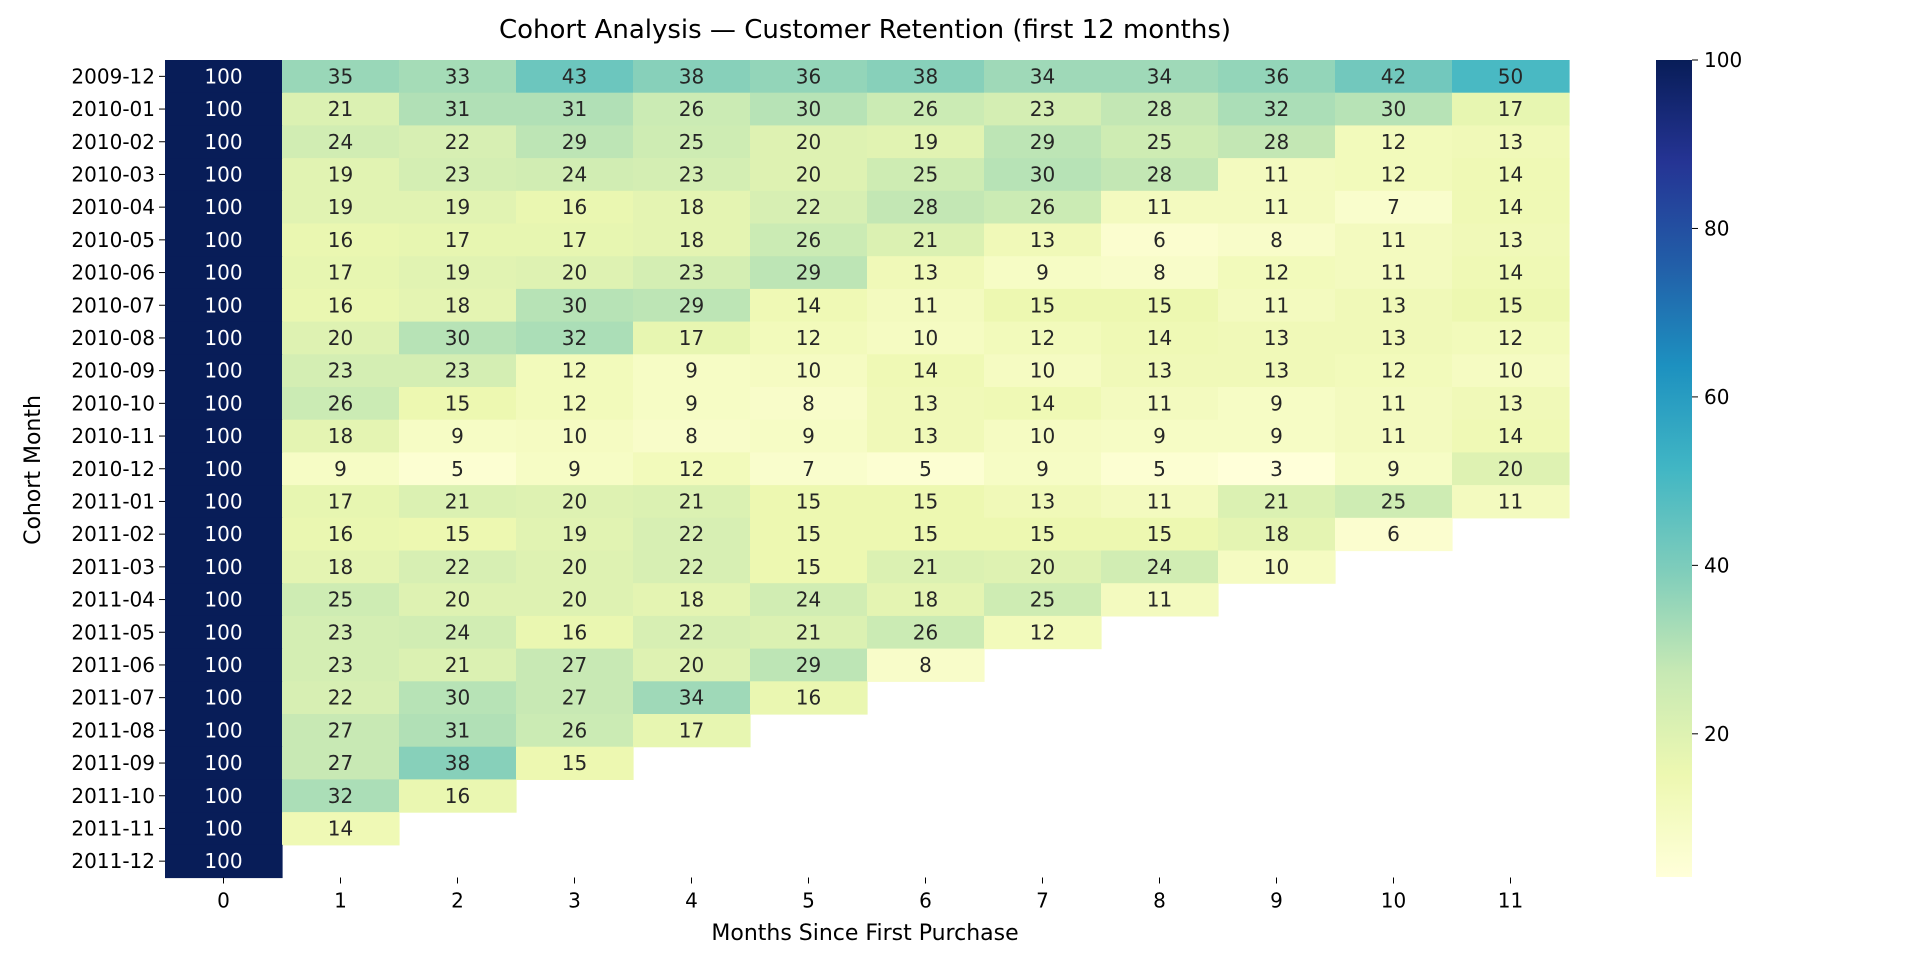  Describe the element at coordinates (1393, 109) in the screenshot. I see `cell-value-label: 30` at that location.